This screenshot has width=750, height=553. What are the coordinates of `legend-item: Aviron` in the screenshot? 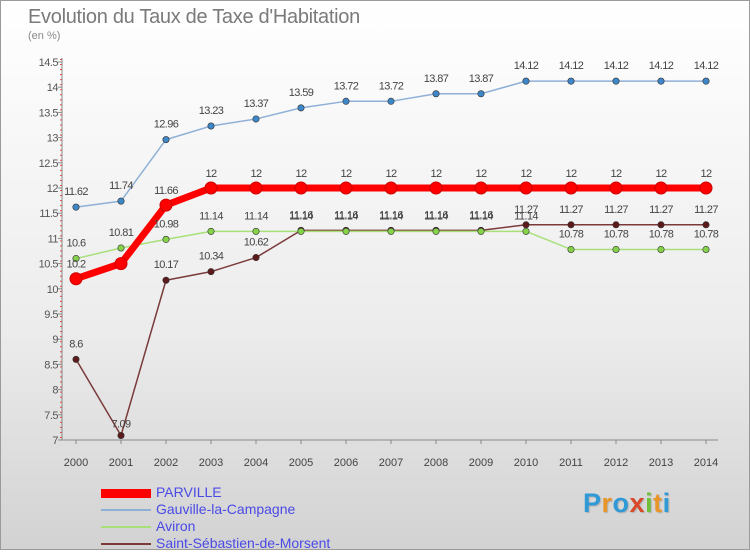 It's located at (251, 527).